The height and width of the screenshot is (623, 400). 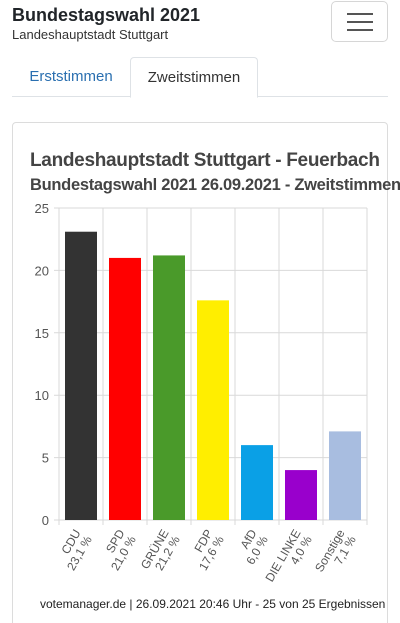 What do you see at coordinates (45, 458) in the screenshot?
I see `y-tick-label: 5` at bounding box center [45, 458].